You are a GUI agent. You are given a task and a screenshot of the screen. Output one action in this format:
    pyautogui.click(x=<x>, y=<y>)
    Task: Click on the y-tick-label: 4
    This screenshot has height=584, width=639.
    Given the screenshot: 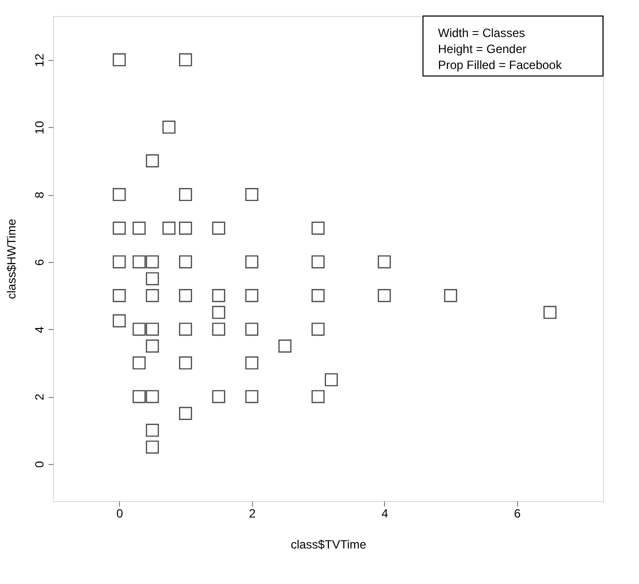 What is the action you would take?
    pyautogui.click(x=39, y=330)
    